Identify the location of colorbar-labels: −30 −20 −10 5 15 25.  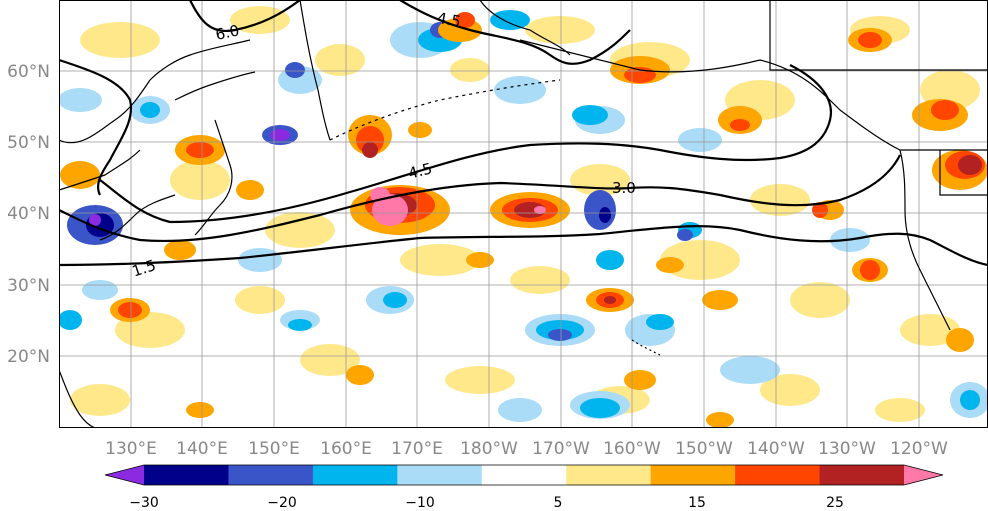
(486, 503).